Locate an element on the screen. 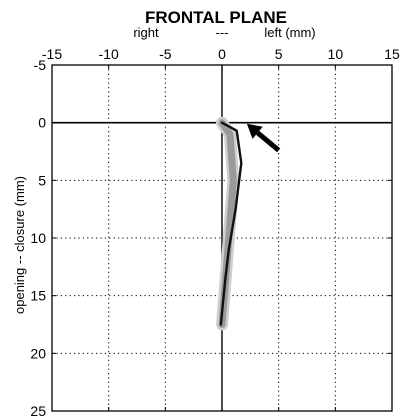  x-tick-label: 5 is located at coordinates (279, 54).